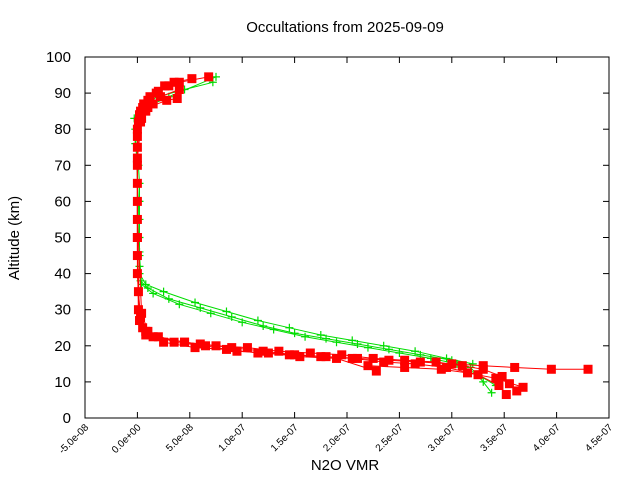  Describe the element at coordinates (62, 238) in the screenshot. I see `y-tick-label: 50` at that location.